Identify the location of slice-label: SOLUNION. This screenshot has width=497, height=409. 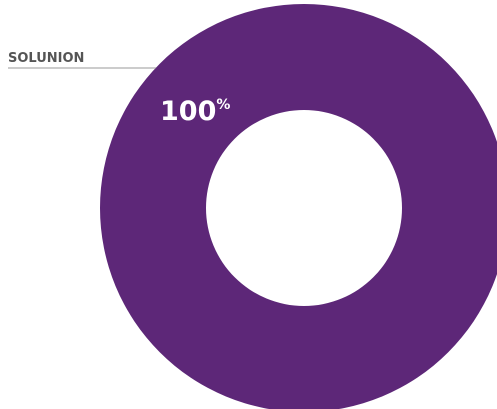
(46, 58).